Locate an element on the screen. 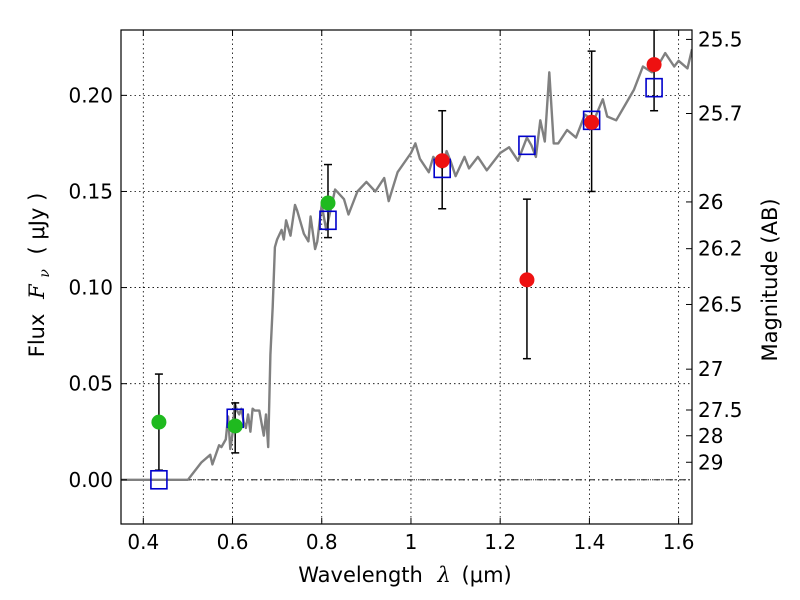  x-tick-label: 1.4 is located at coordinates (589, 542).